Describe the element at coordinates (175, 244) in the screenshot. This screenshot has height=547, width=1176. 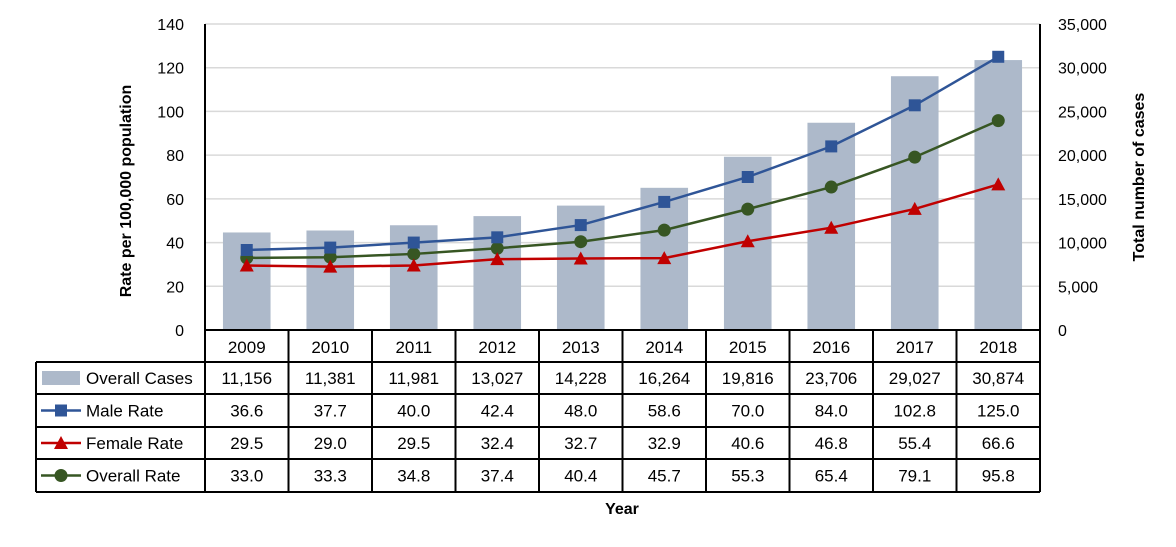
I see `y-tick-label: 40` at that location.